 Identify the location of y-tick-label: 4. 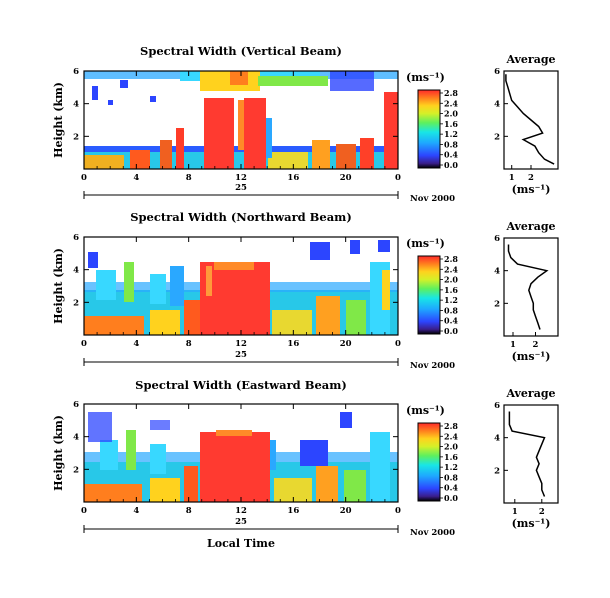
(76, 438).